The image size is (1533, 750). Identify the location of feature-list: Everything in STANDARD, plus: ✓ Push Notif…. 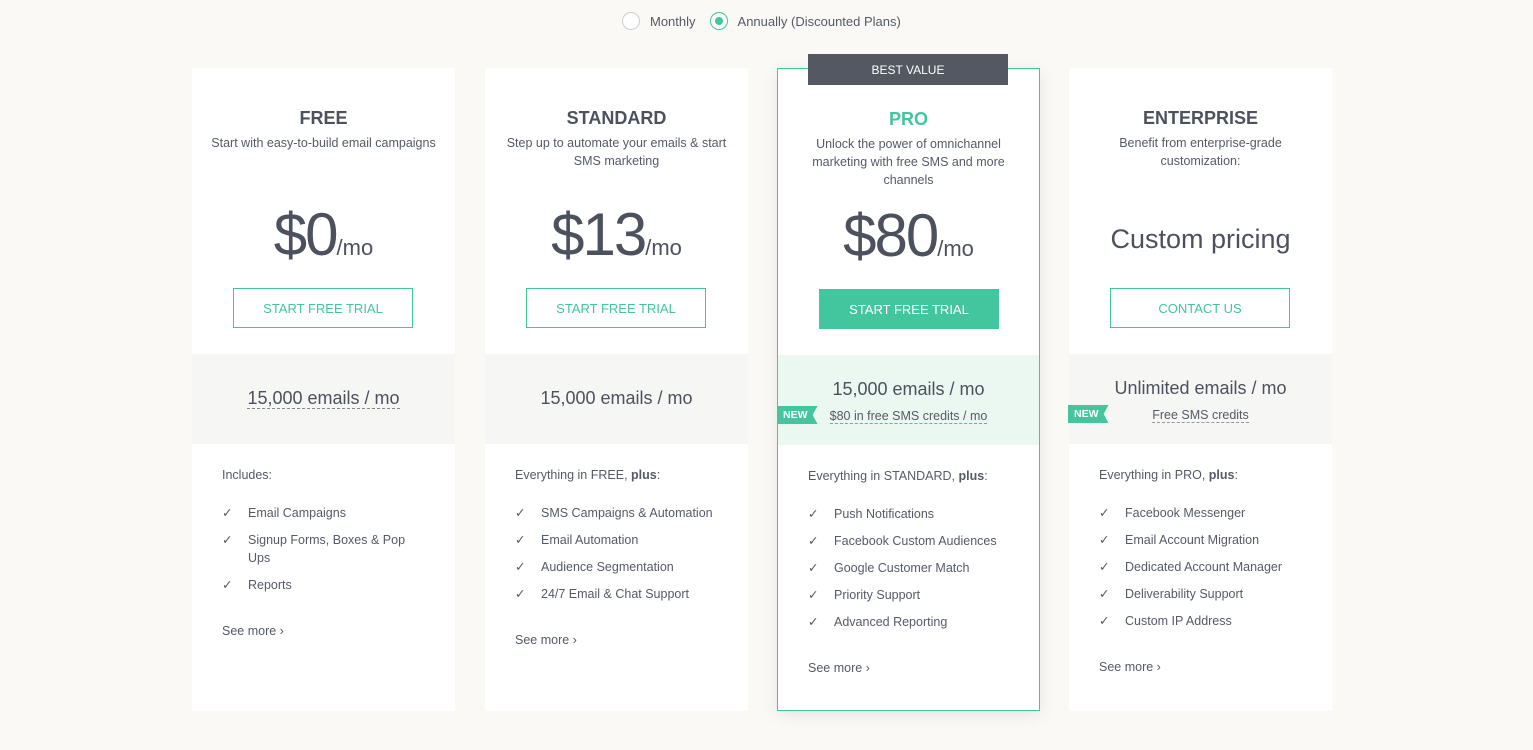
(908, 572).